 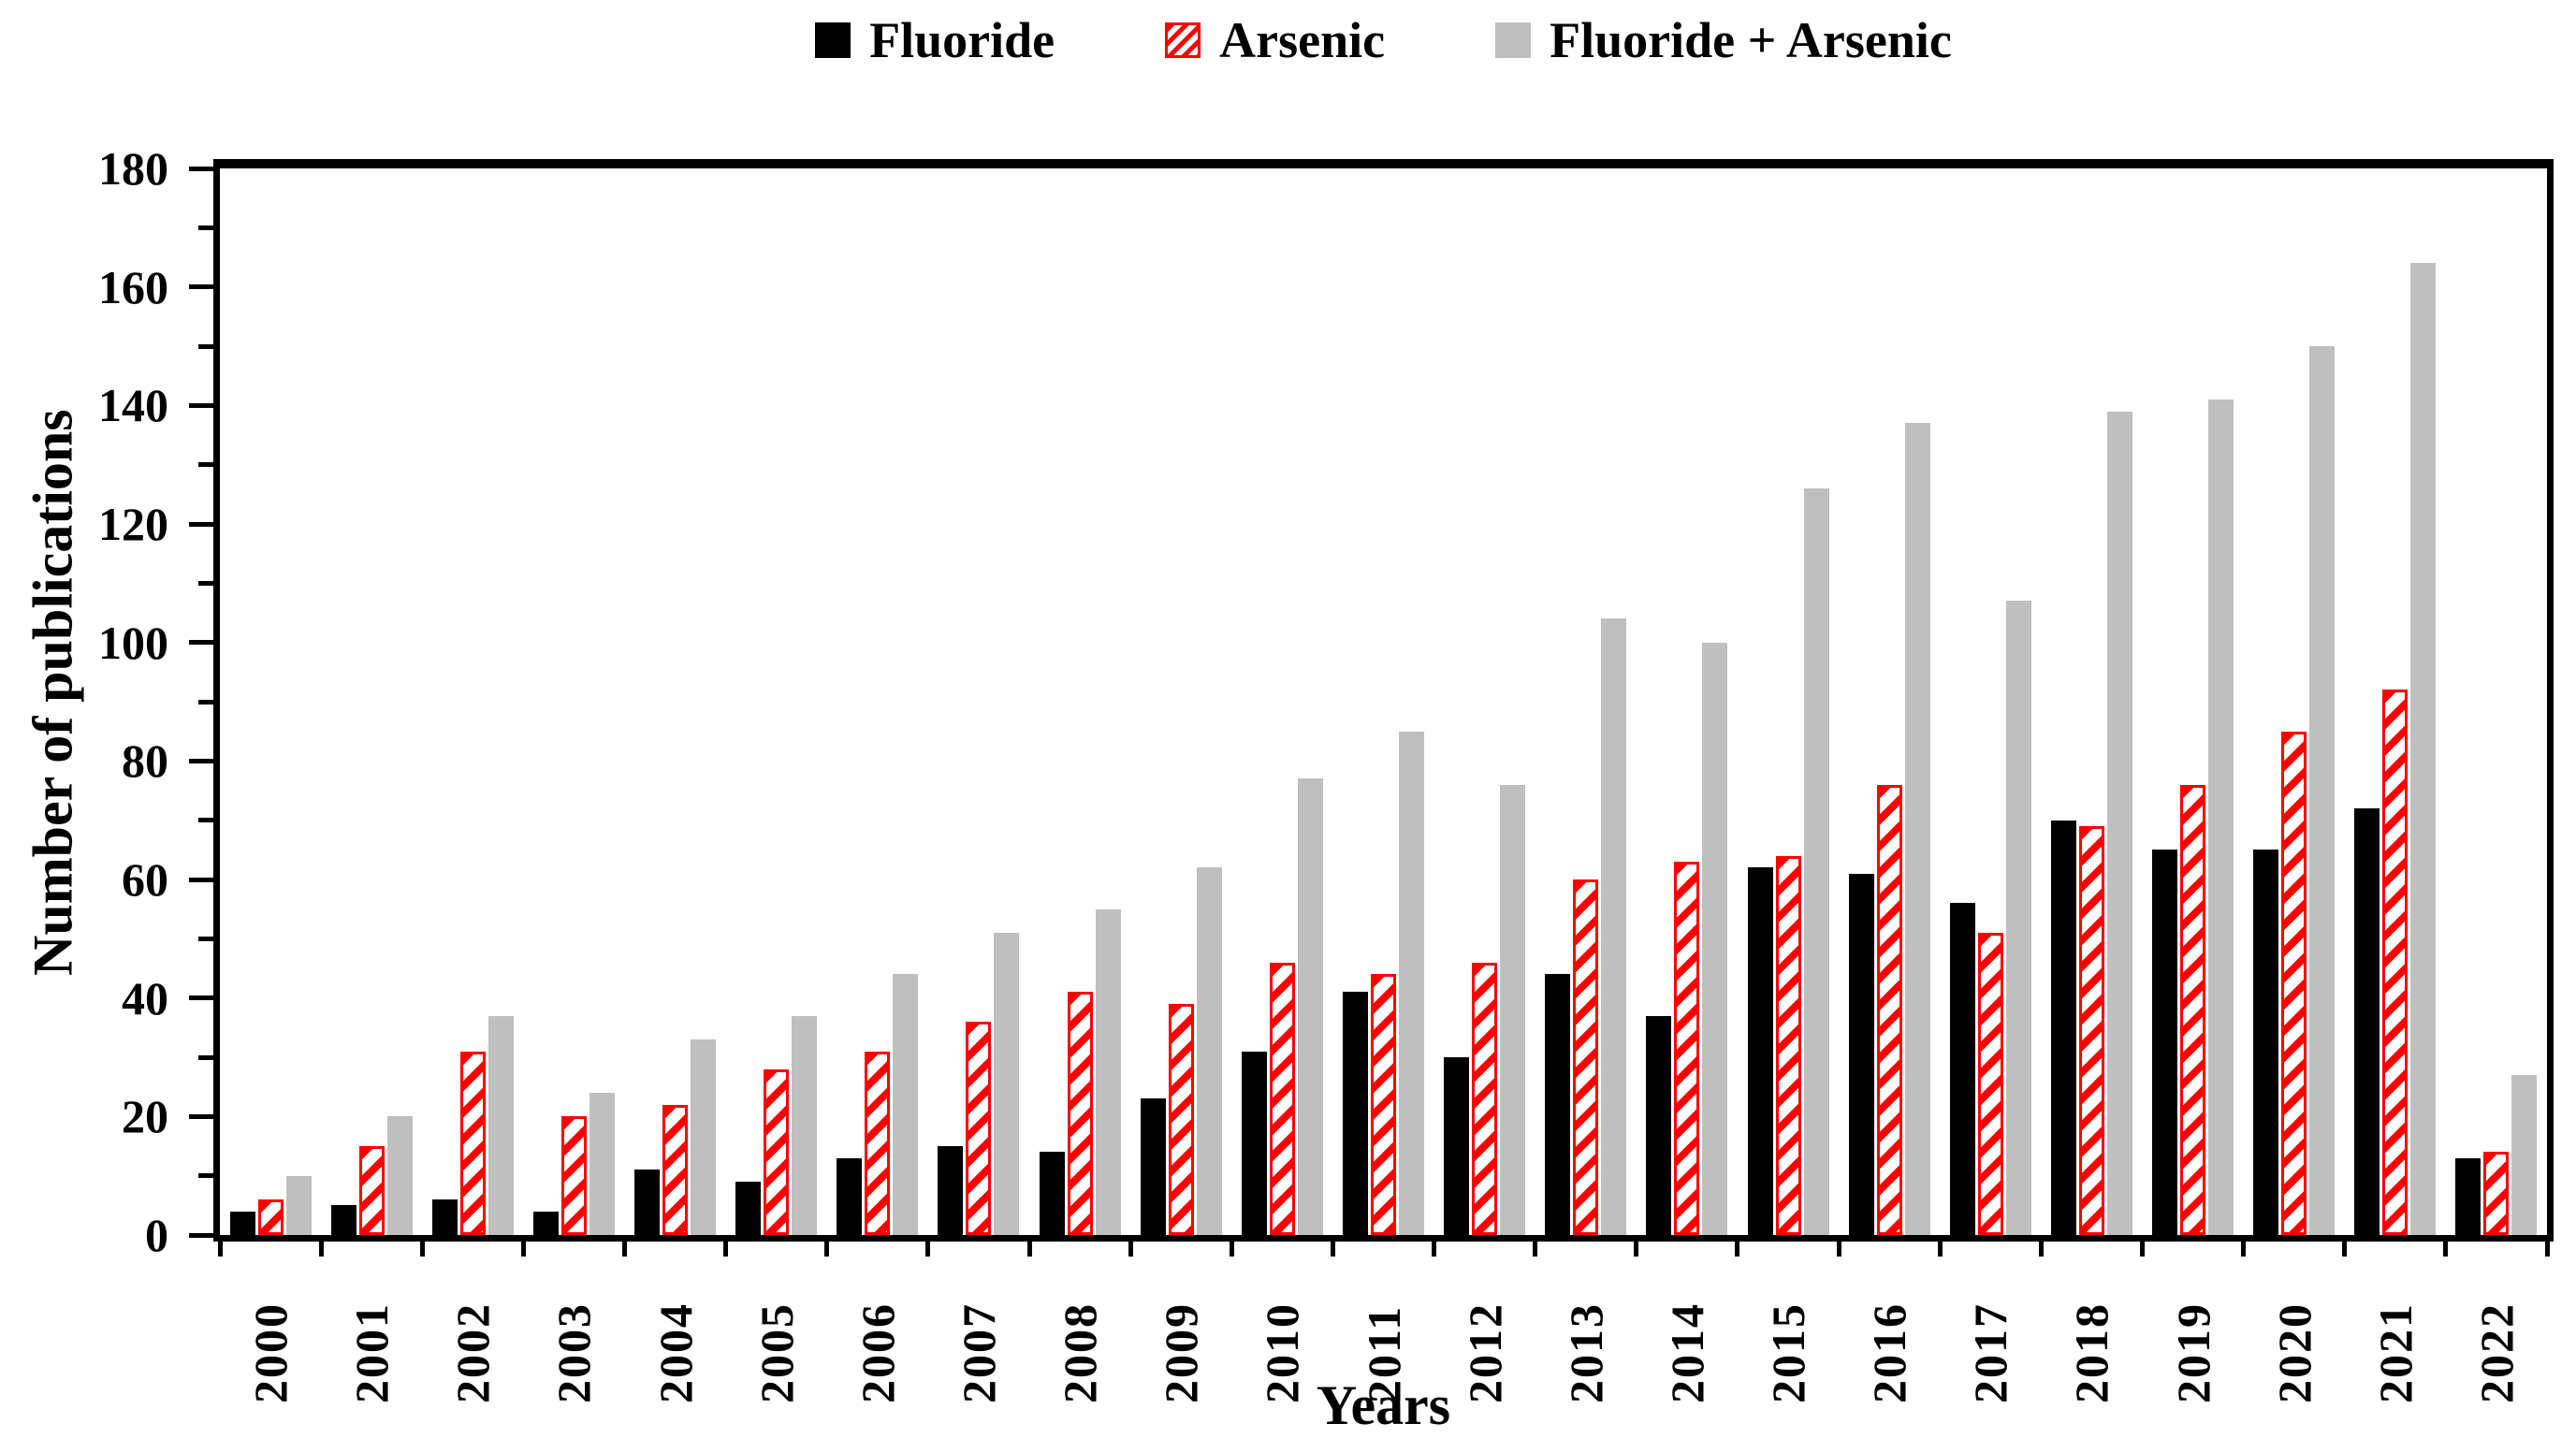 I want to click on bar-fluoride-2007, so click(x=951, y=1190).